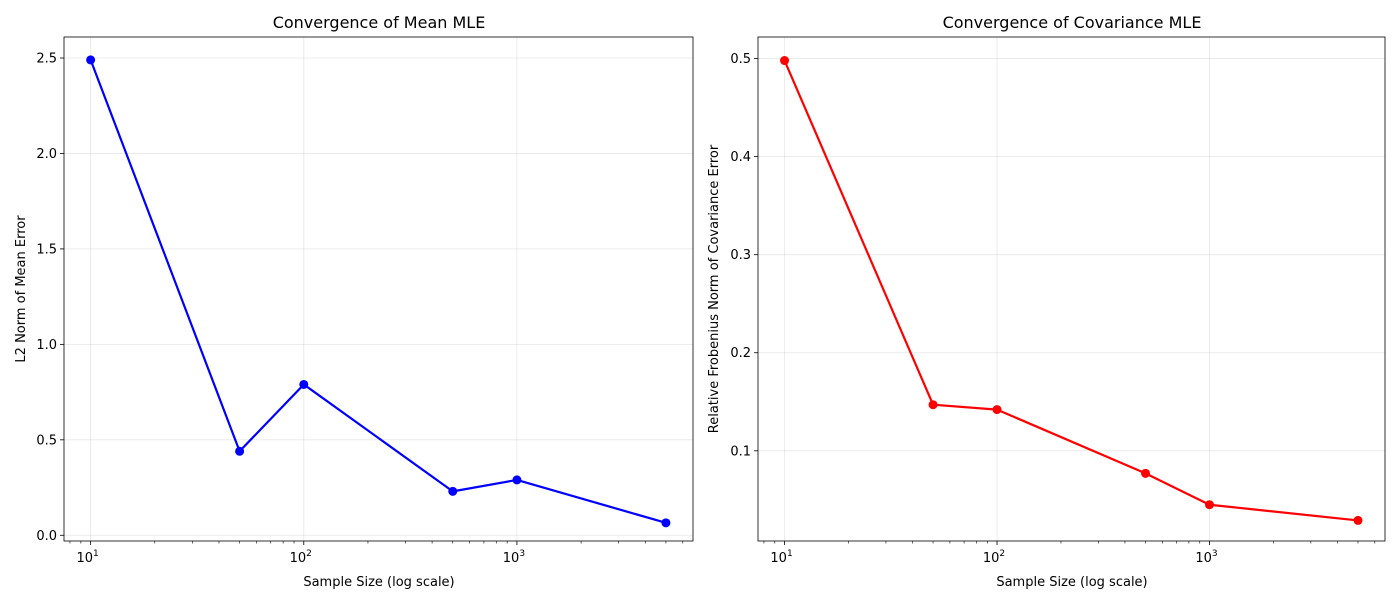 This screenshot has height=600, width=1400. I want to click on y-tick-label: 0.0, so click(46, 536).